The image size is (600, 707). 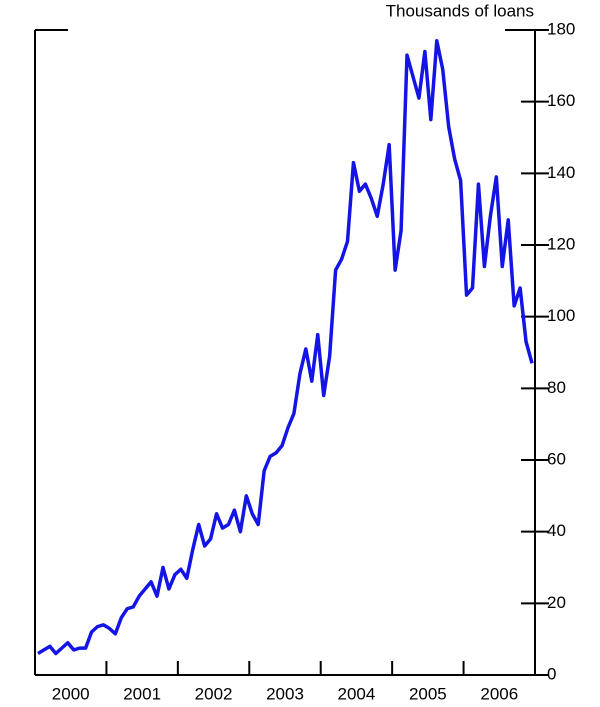 What do you see at coordinates (556, 387) in the screenshot?
I see `y-tick-label: 80` at bounding box center [556, 387].